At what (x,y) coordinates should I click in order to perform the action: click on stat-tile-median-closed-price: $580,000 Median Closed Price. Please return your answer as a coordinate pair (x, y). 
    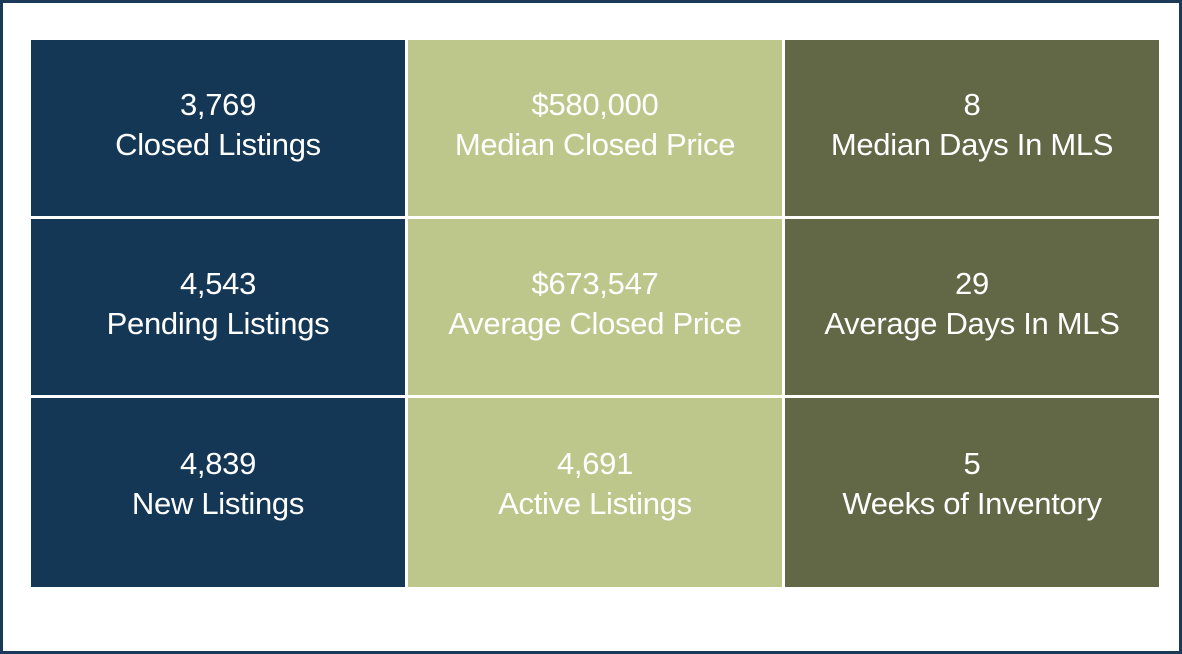
    Looking at the image, I should click on (595, 128).